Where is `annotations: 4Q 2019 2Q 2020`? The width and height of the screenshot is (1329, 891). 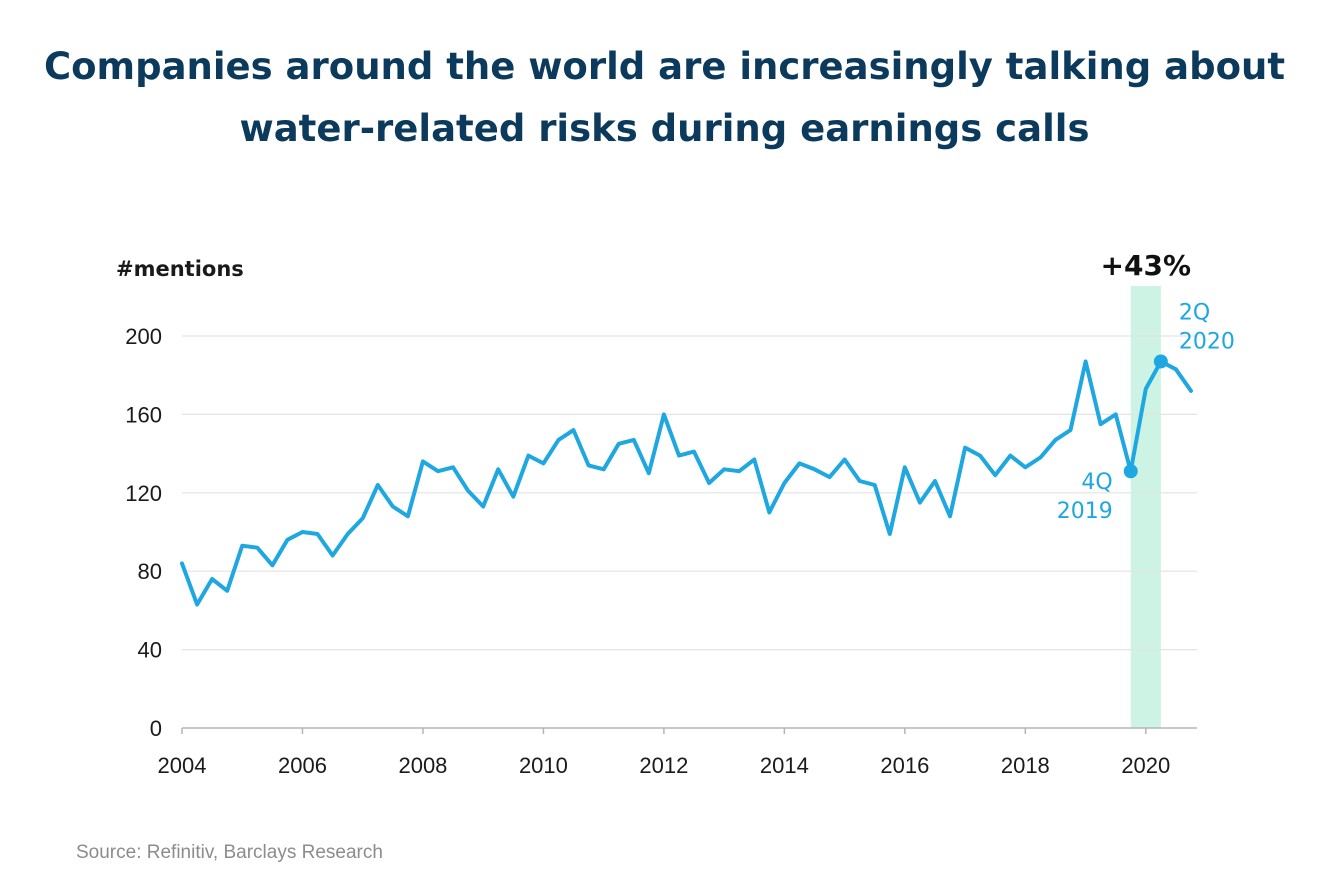 annotations: 4Q 2019 2Q 2020 is located at coordinates (1146, 412).